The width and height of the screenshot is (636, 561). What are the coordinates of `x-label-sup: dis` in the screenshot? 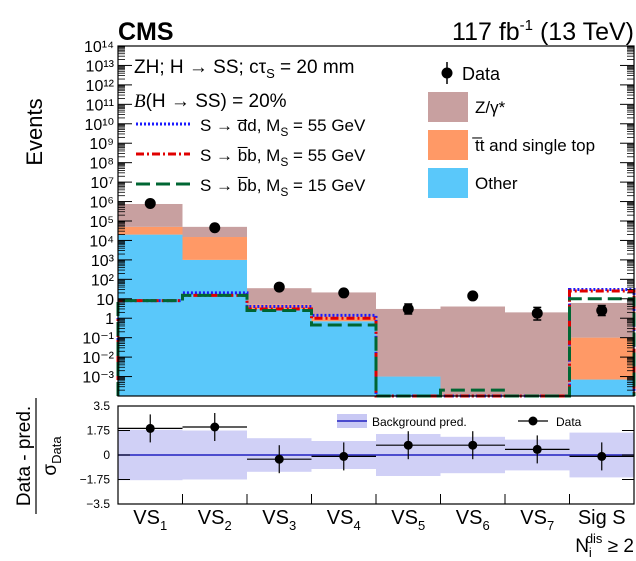 It's located at (594, 538).